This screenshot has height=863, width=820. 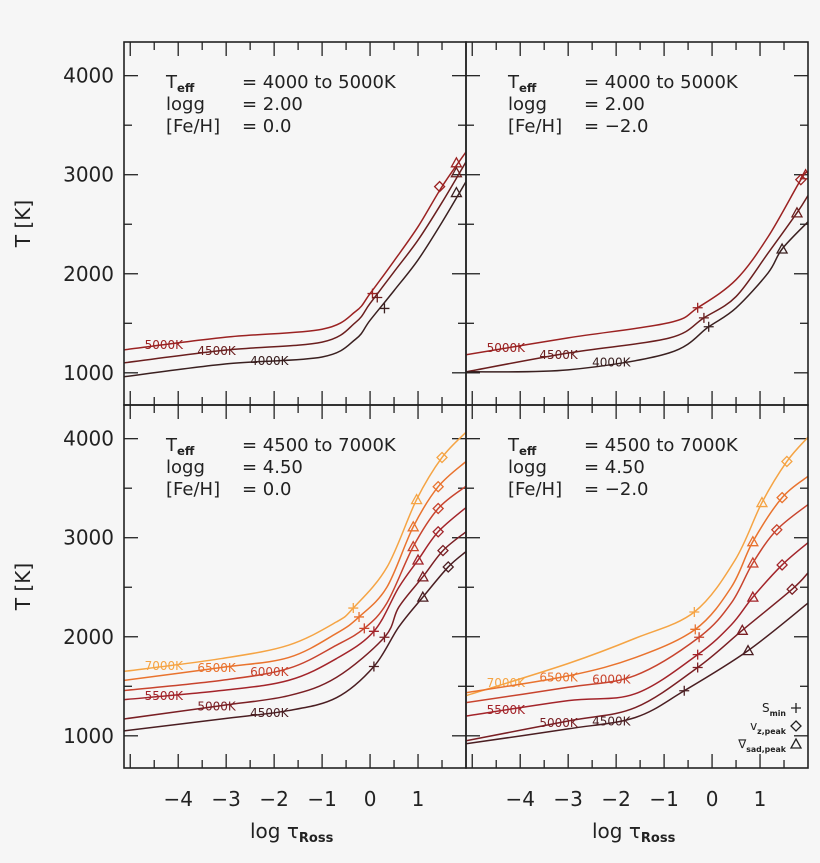 What do you see at coordinates (266, 489) in the screenshot?
I see `annotation-value: = 0.0` at bounding box center [266, 489].